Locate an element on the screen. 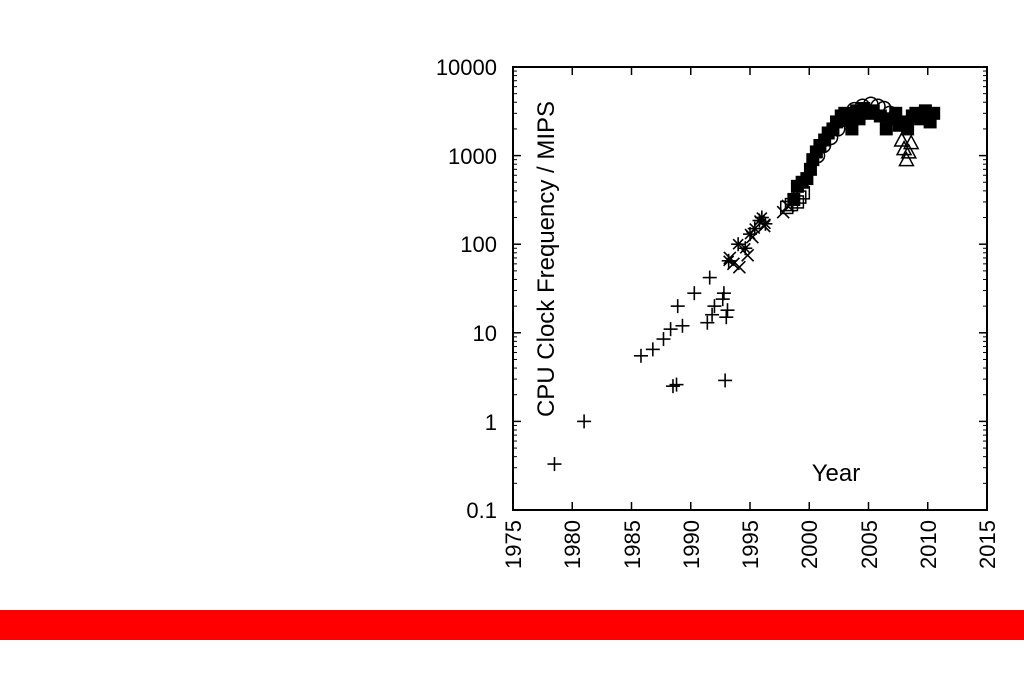  x-tick-label: 1985 is located at coordinates (632, 544).